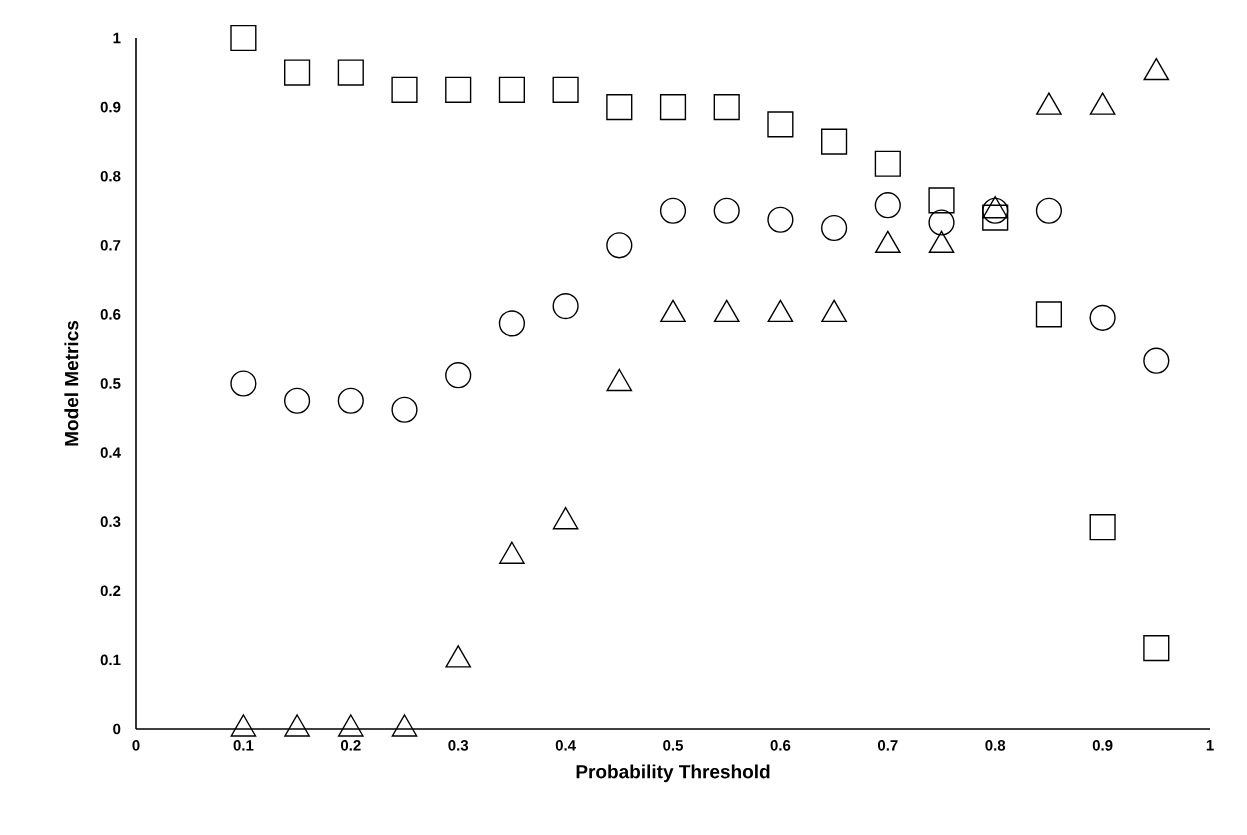 This screenshot has width=1247, height=835. What do you see at coordinates (110, 591) in the screenshot?
I see `y-tick-label: 0.2` at bounding box center [110, 591].